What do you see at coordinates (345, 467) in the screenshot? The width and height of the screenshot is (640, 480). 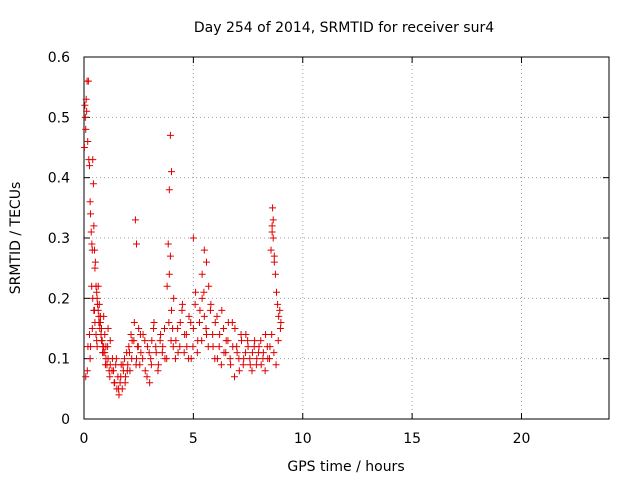 I see `x-axis-label: GPS time / hours` at bounding box center [345, 467].